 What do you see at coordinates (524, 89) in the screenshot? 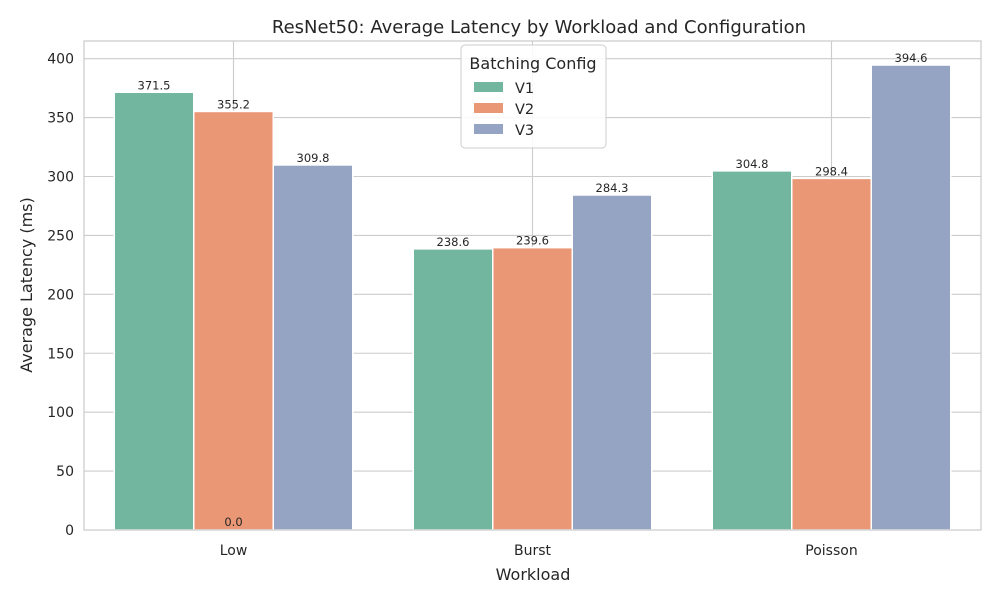
I see `legend-label-v1: V1` at bounding box center [524, 89].